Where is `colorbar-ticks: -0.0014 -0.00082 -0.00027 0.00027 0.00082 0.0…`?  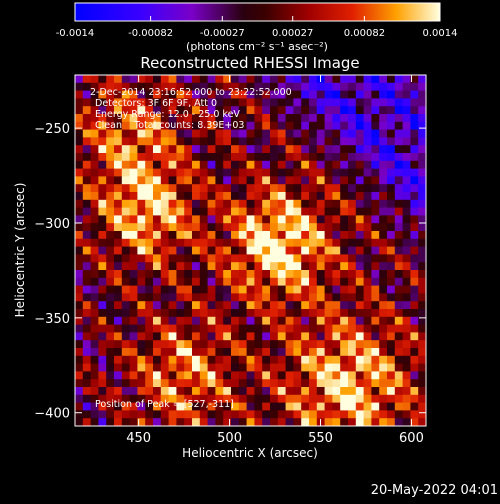
colorbar-ticks: -0.0014 -0.00082 -0.00027 0.00027 0.00082 0.0… is located at coordinates (257, 27).